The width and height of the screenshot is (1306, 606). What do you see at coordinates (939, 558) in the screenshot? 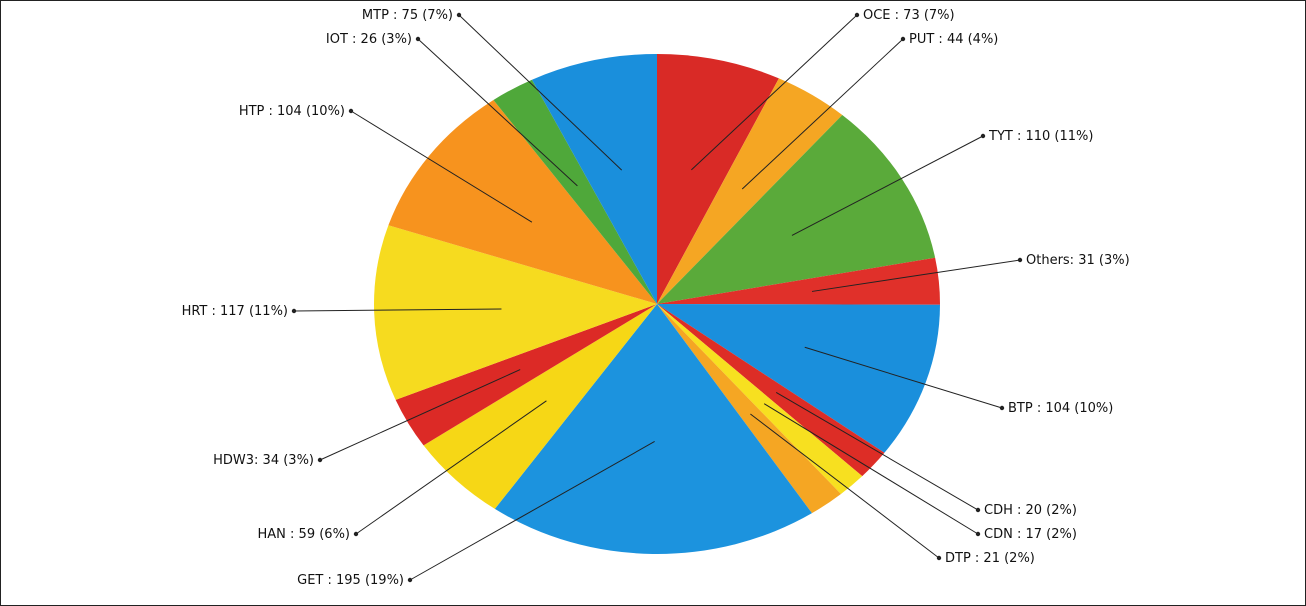
I see `leader-arrow-dtp` at bounding box center [939, 558].